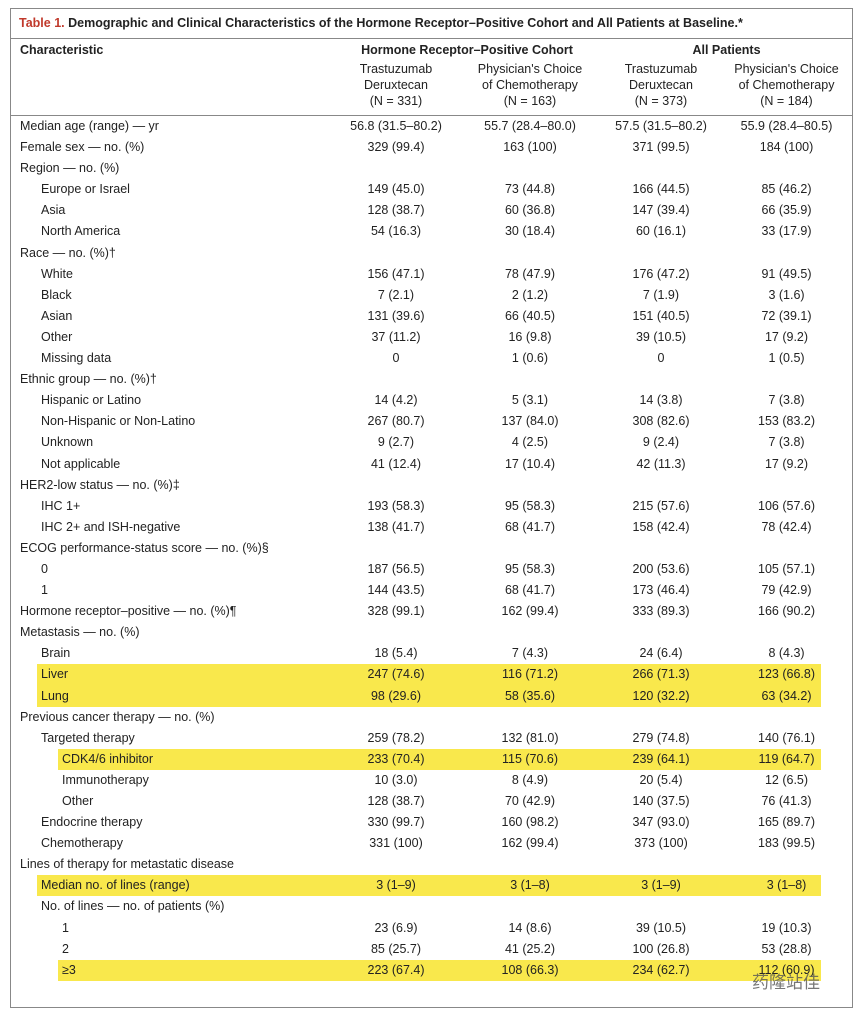 The height and width of the screenshot is (1017, 865). Describe the element at coordinates (530, 927) in the screenshot. I see `cell: 14 (8.6)` at that location.